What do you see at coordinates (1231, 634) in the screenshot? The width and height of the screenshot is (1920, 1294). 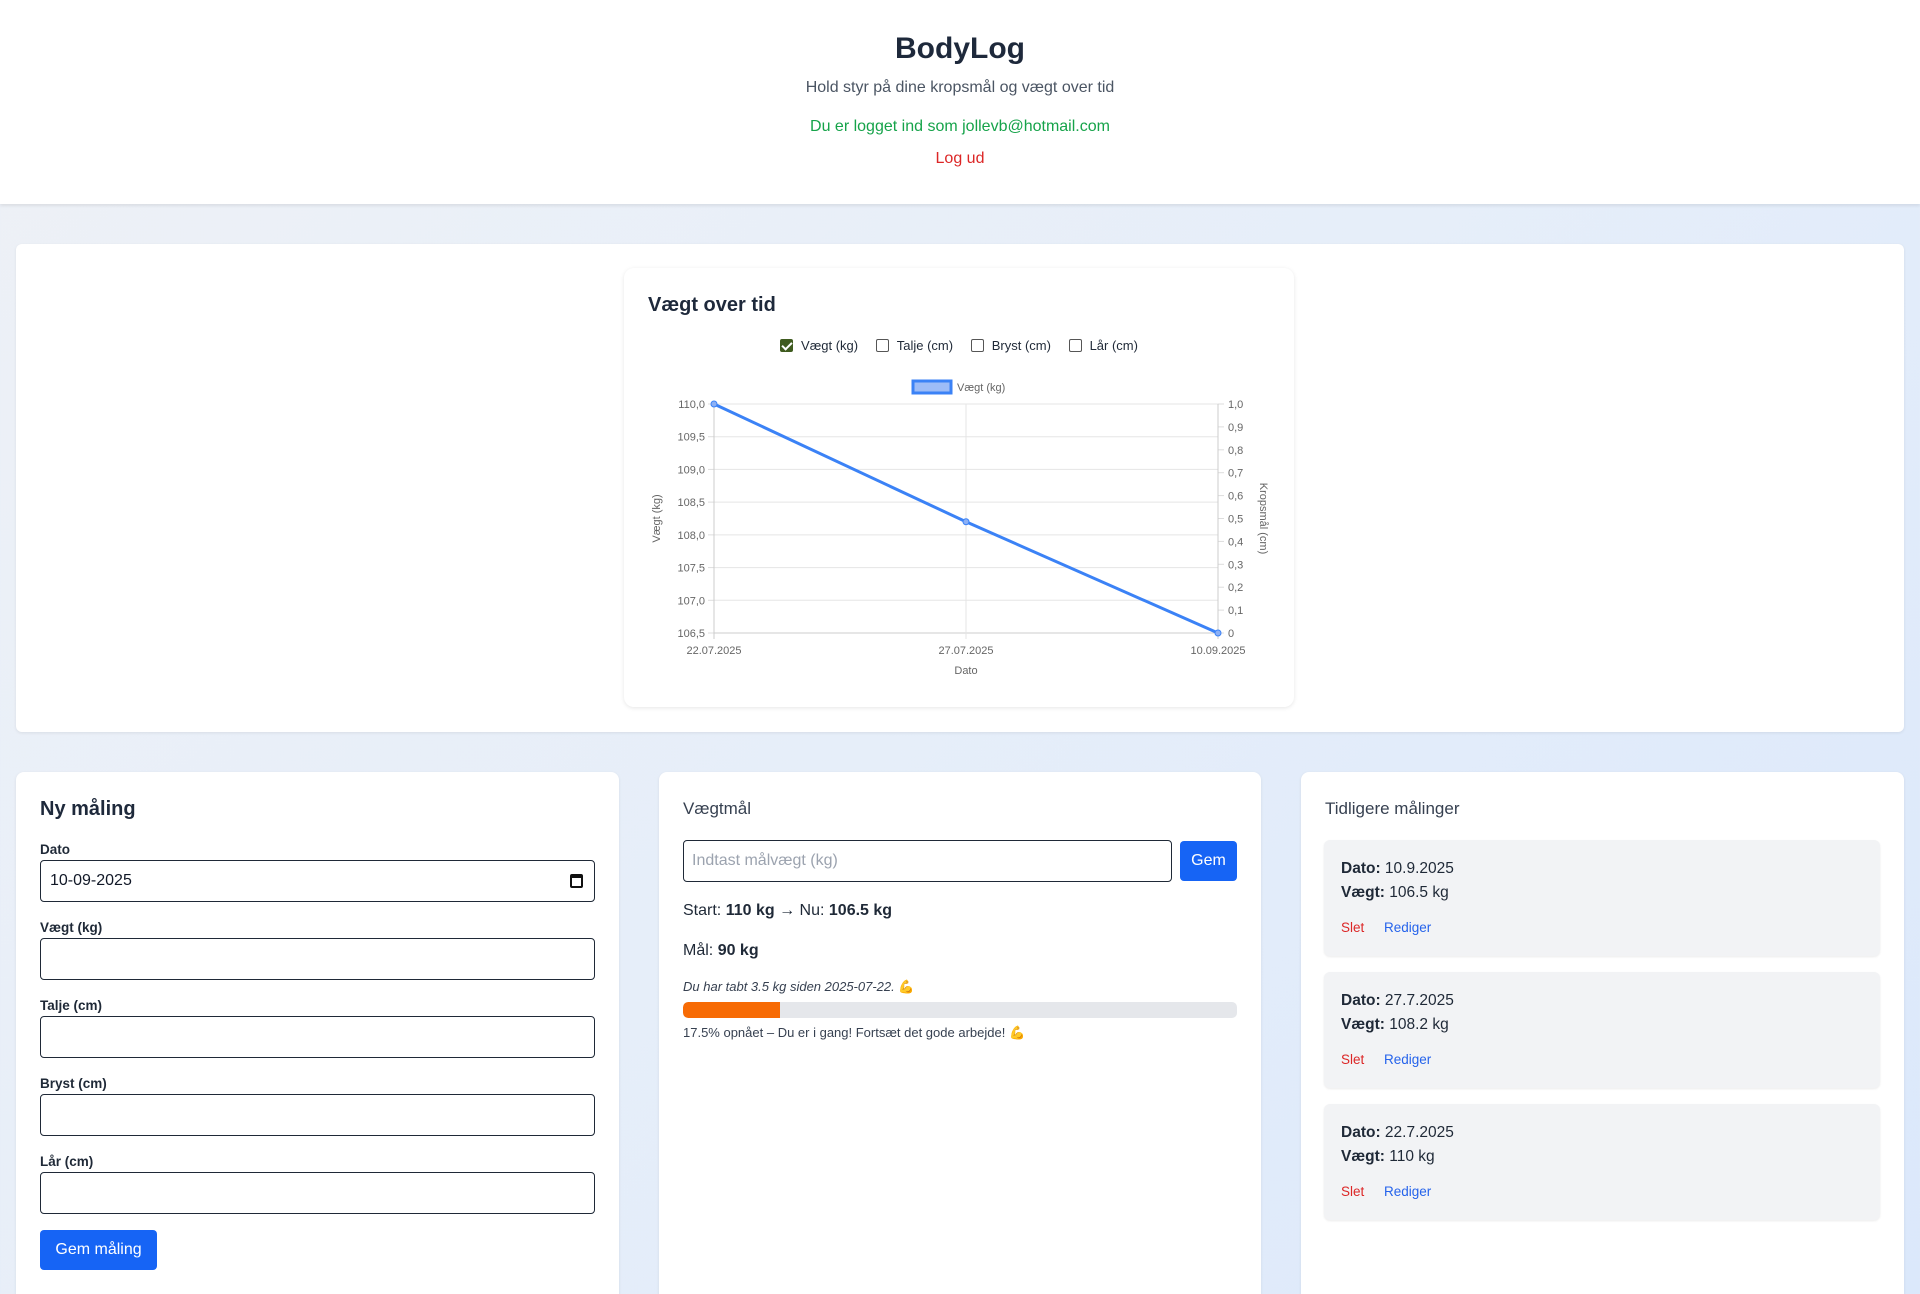 I see `y2-tick-label: 0` at bounding box center [1231, 634].